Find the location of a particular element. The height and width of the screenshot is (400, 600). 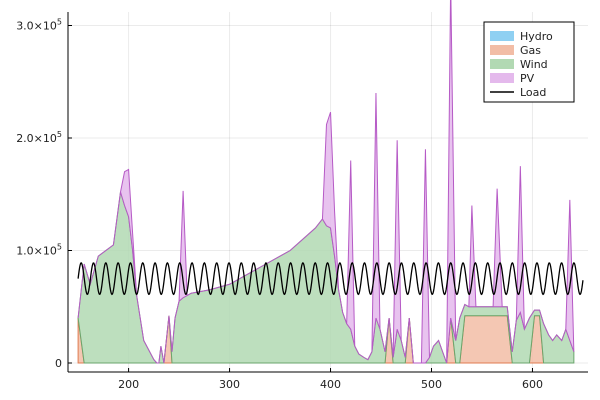

legend-swatch-hydro is located at coordinates (502, 36).